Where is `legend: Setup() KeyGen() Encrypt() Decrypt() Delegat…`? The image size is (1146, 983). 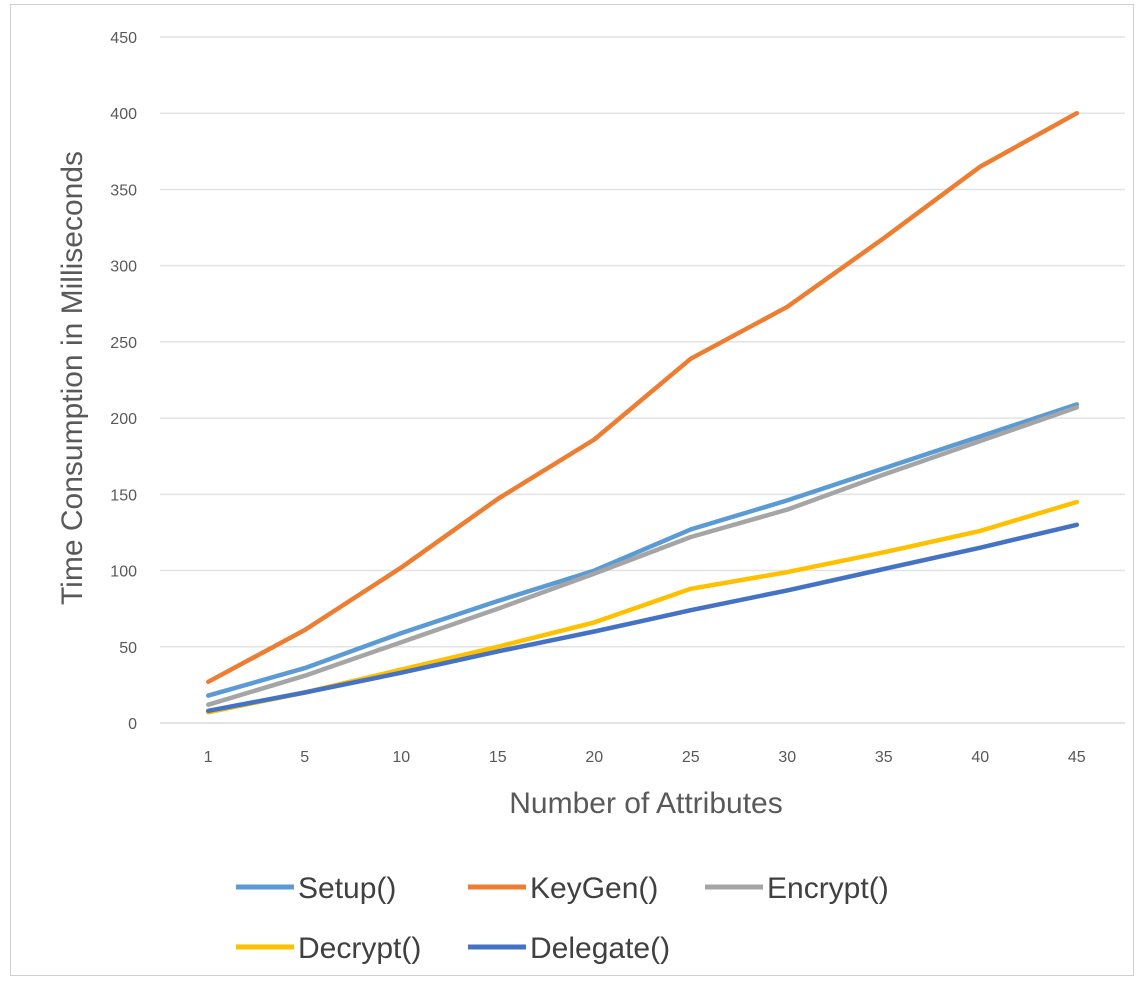
legend: Setup() KeyGen() Encrypt() Decrypt() Delegat… is located at coordinates (562, 918).